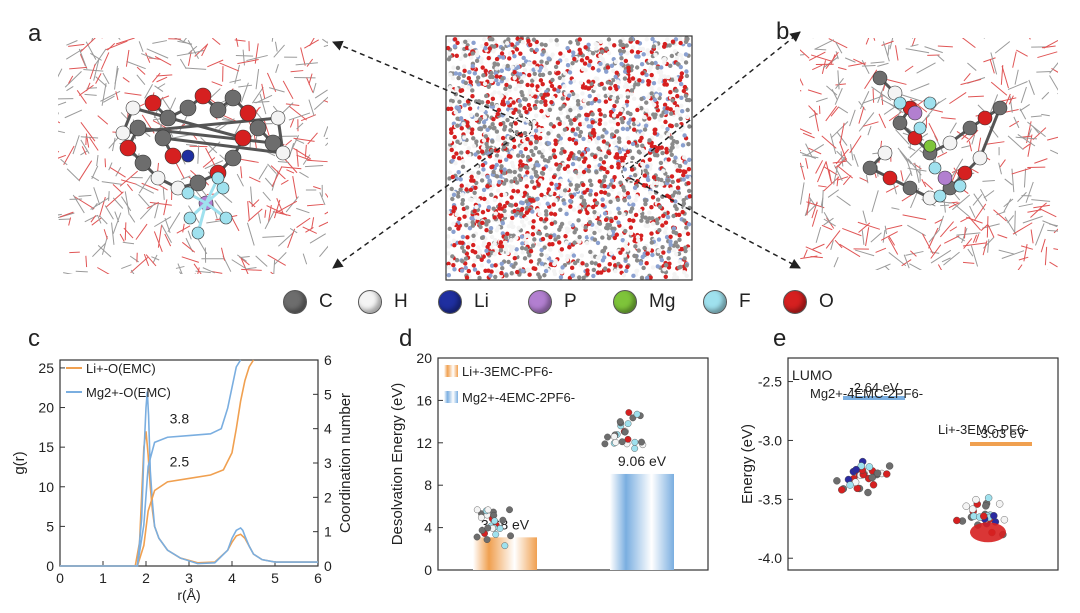 Image resolution: width=1080 pixels, height=613 pixels. I want to click on y-tick-label: -3.5, so click(770, 499).